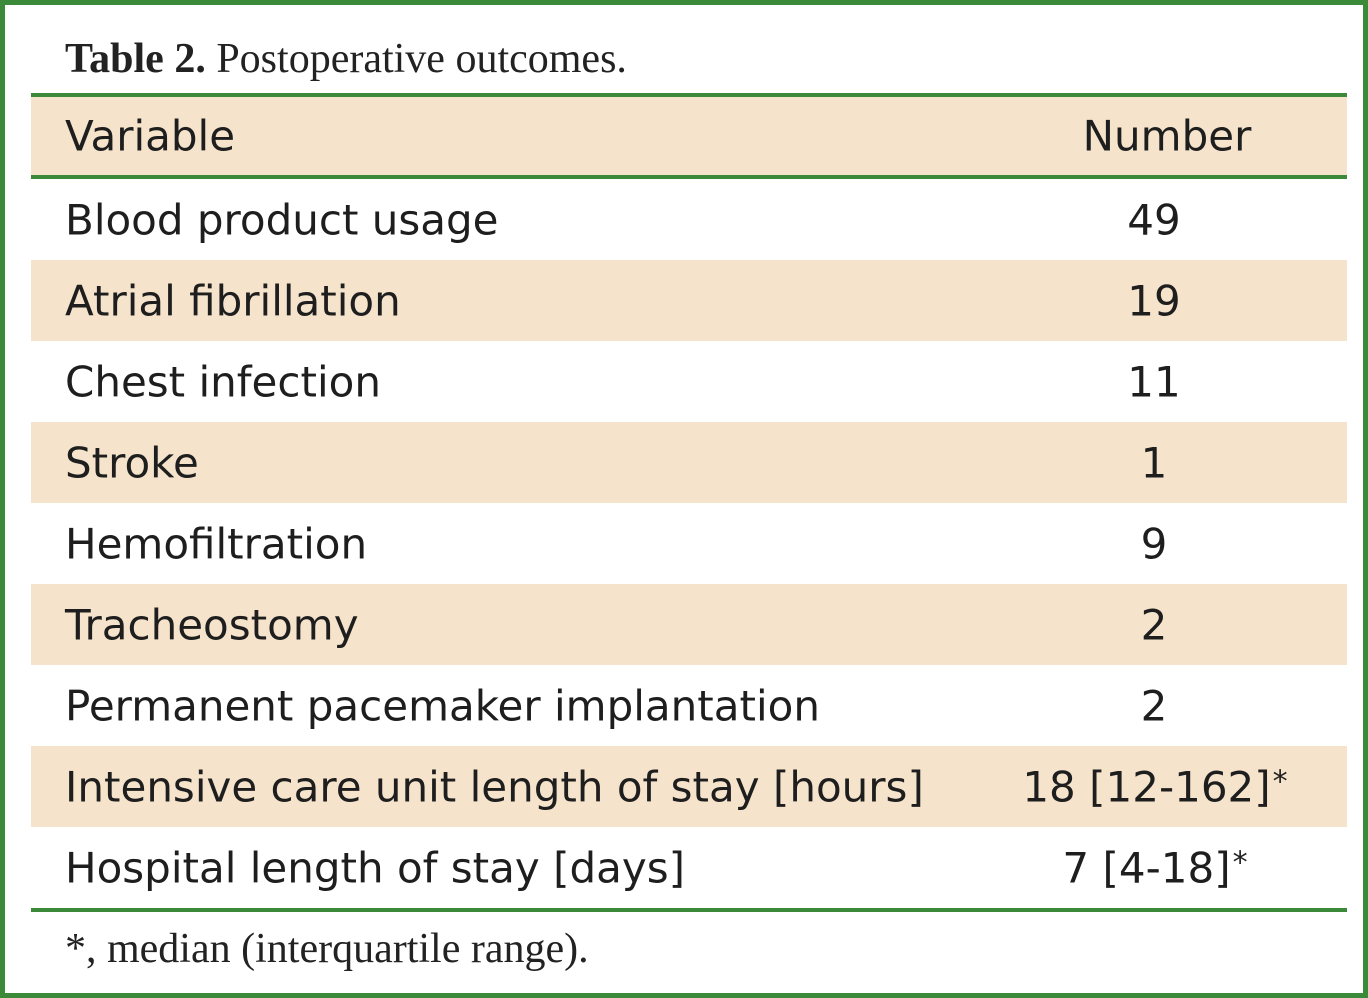 This screenshot has height=998, width=1368. What do you see at coordinates (1167, 136) in the screenshot?
I see `header-number: Number` at bounding box center [1167, 136].